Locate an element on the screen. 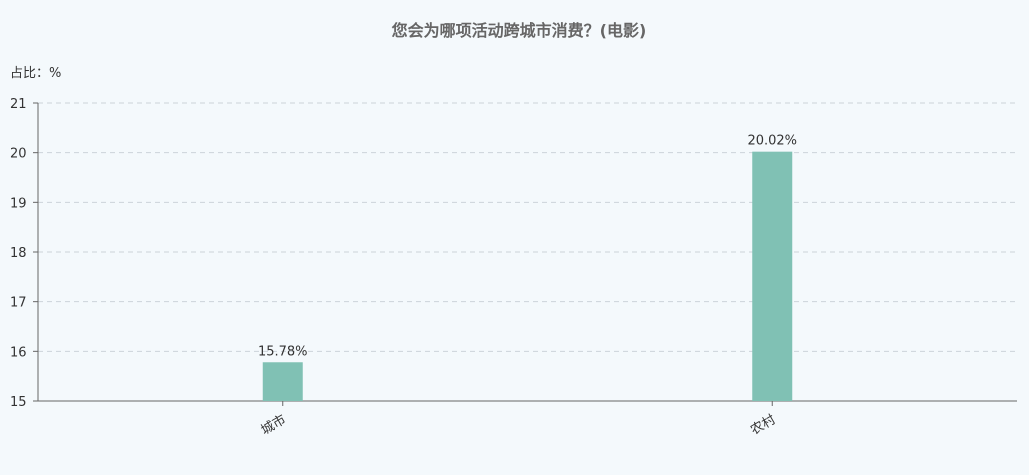 Image resolution: width=1029 pixels, height=475 pixels. y-tick-label: 18 is located at coordinates (18, 253).